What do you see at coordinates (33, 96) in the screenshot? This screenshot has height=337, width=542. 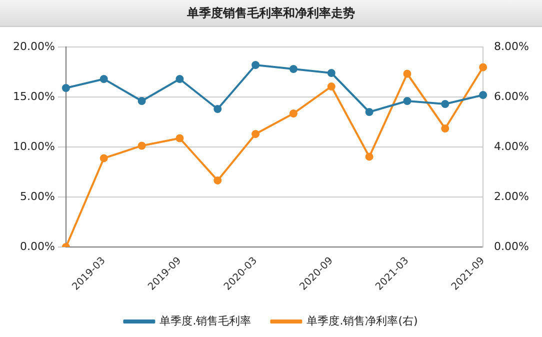 I see `y-tick-label: 15.00%` at bounding box center [33, 96].